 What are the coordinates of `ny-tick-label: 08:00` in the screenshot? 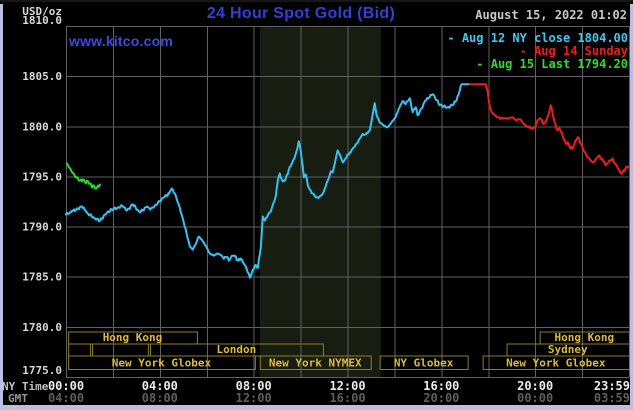 It's located at (254, 386).